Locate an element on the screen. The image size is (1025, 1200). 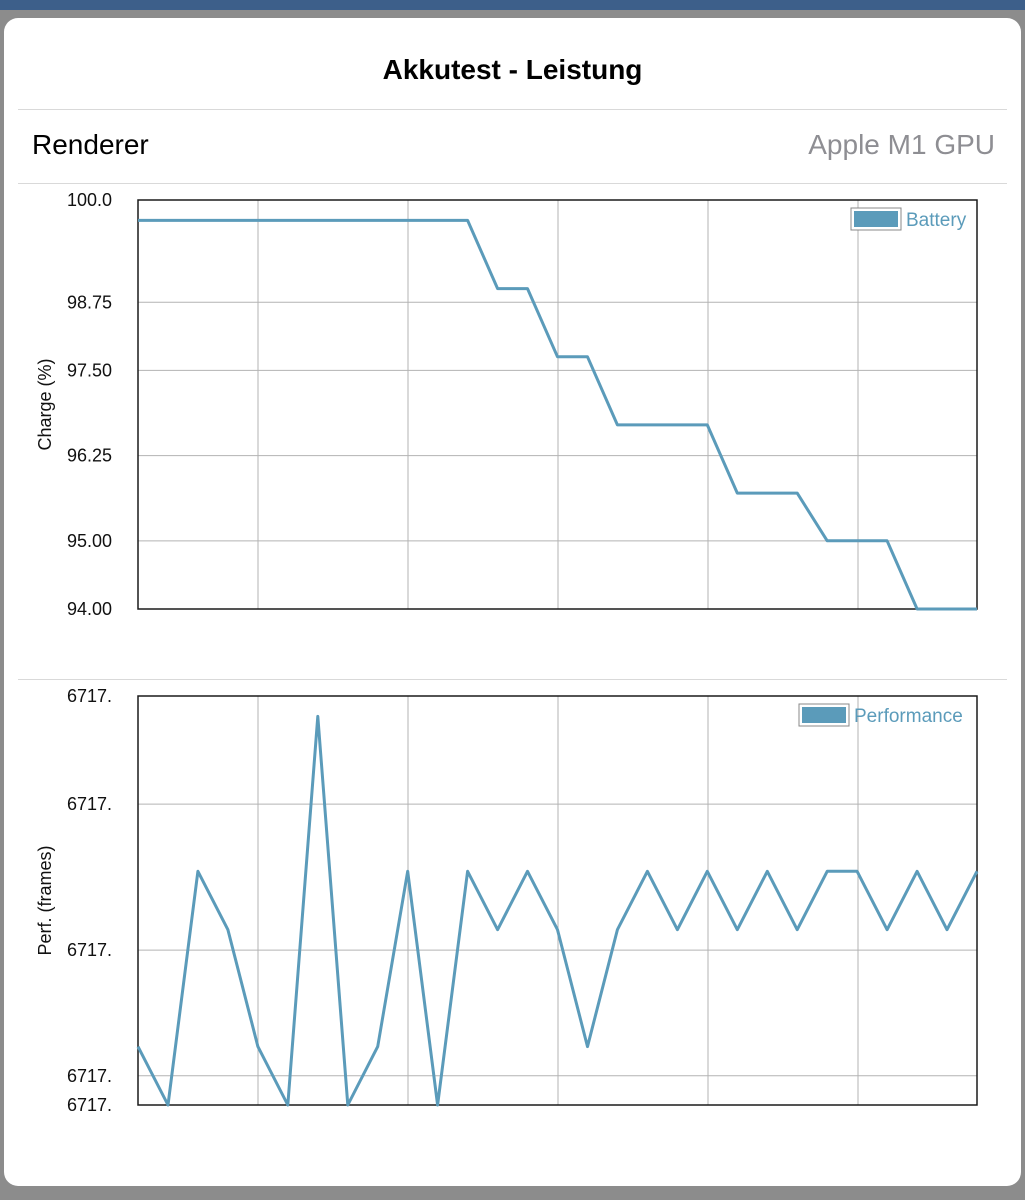
window-top-bar is located at coordinates (512, 5).